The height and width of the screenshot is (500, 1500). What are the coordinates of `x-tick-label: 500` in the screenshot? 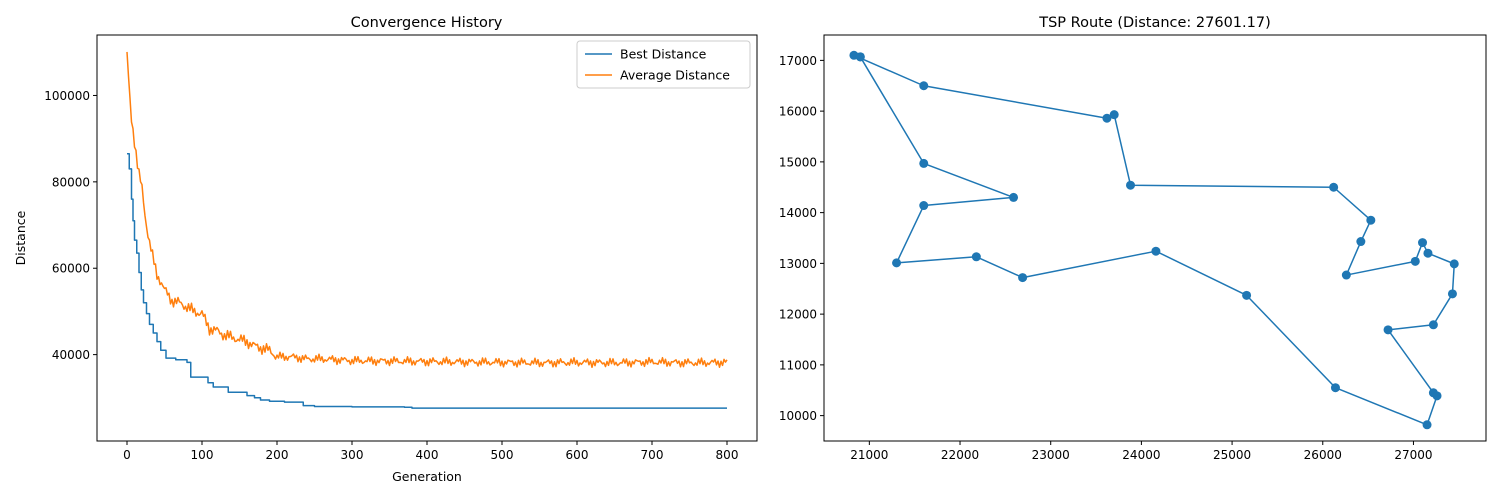 It's located at (502, 455).